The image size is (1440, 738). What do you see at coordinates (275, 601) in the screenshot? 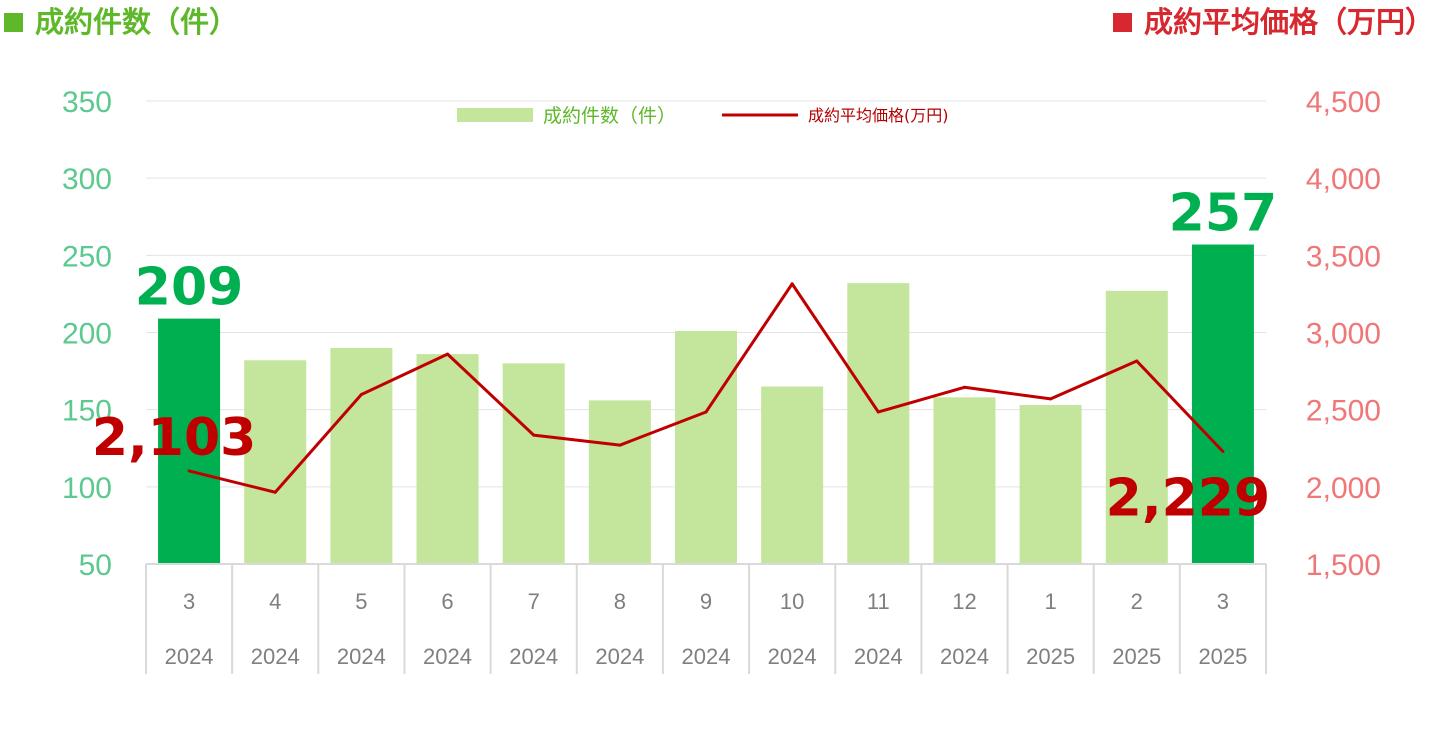
I see `month-label: 4` at bounding box center [275, 601].